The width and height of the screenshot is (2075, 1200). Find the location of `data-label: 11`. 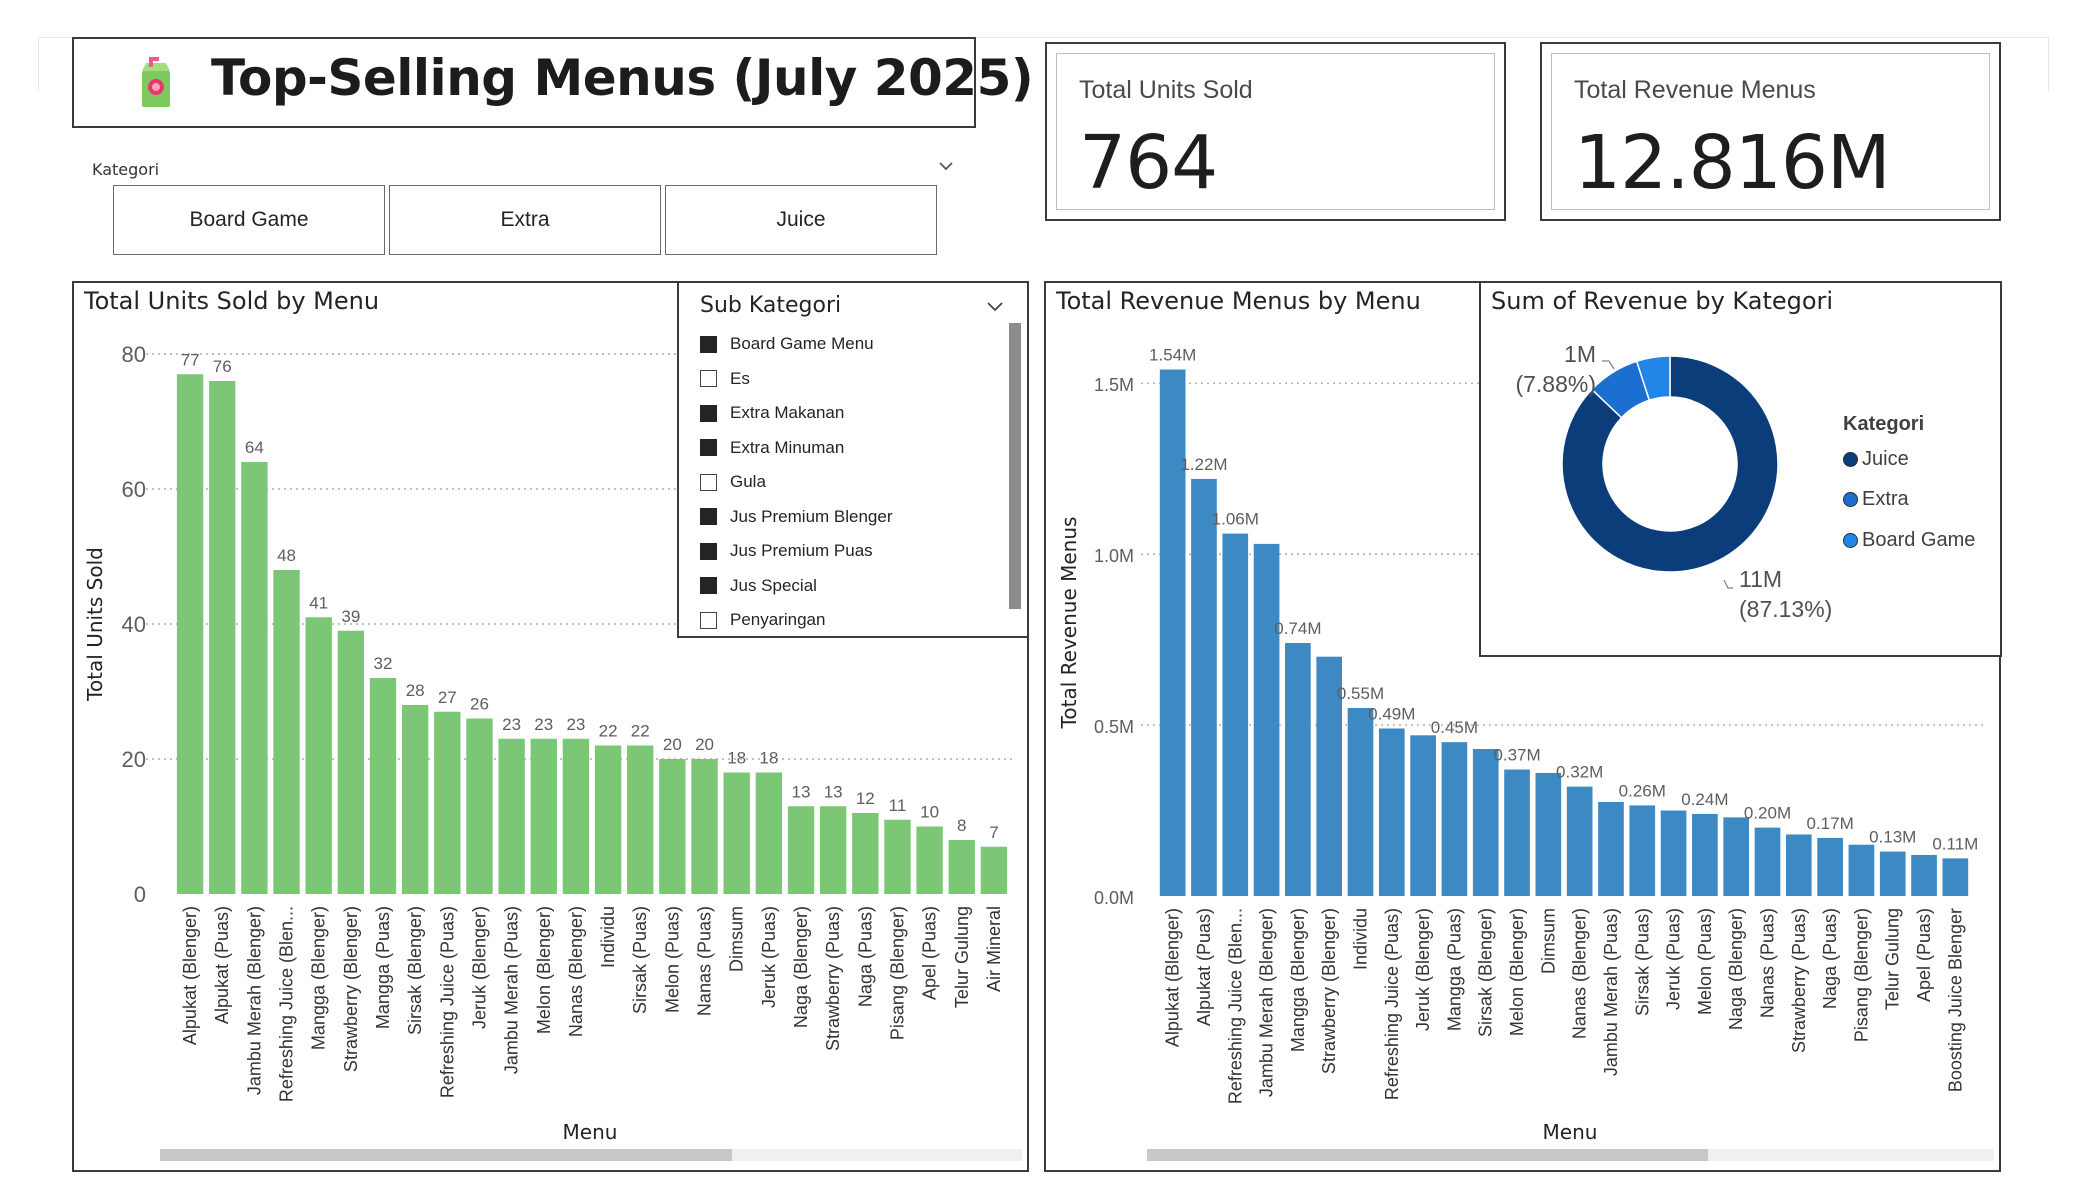

data-label: 11 is located at coordinates (898, 805).